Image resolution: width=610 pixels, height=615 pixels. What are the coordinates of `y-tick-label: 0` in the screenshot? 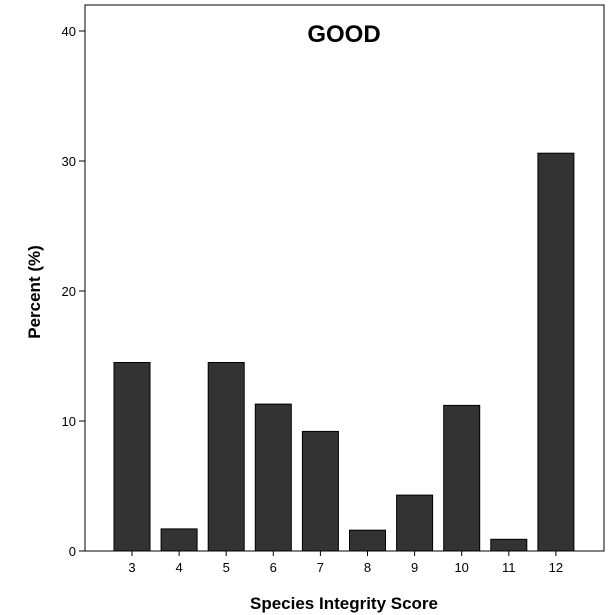 It's located at (72, 551).